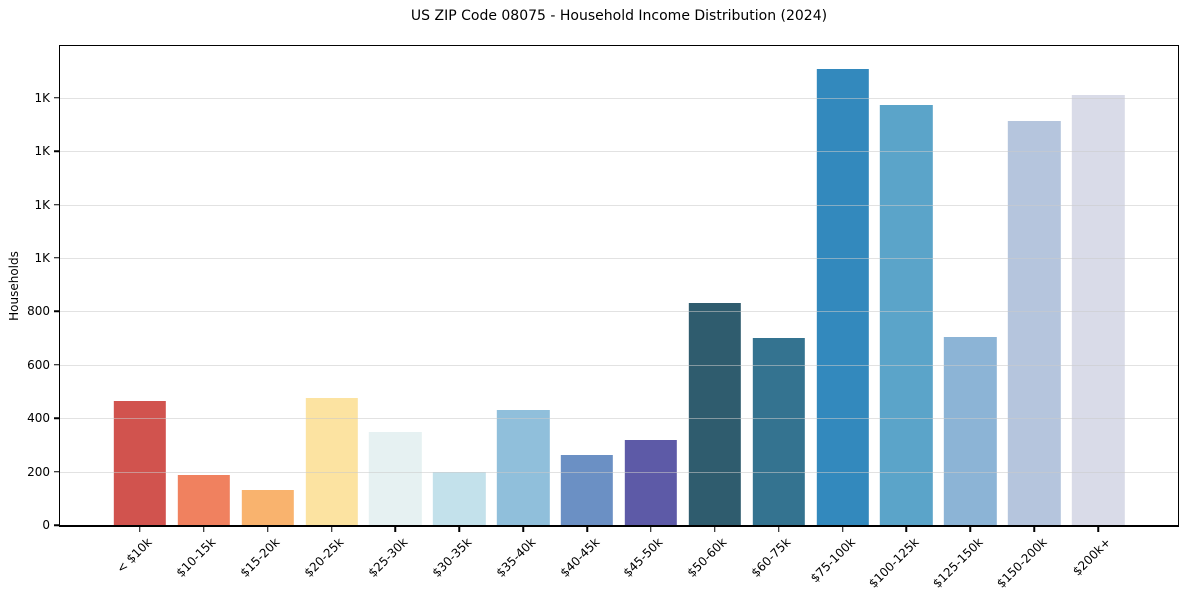  Describe the element at coordinates (643, 557) in the screenshot. I see `x-tick-label: $45-50k` at that location.